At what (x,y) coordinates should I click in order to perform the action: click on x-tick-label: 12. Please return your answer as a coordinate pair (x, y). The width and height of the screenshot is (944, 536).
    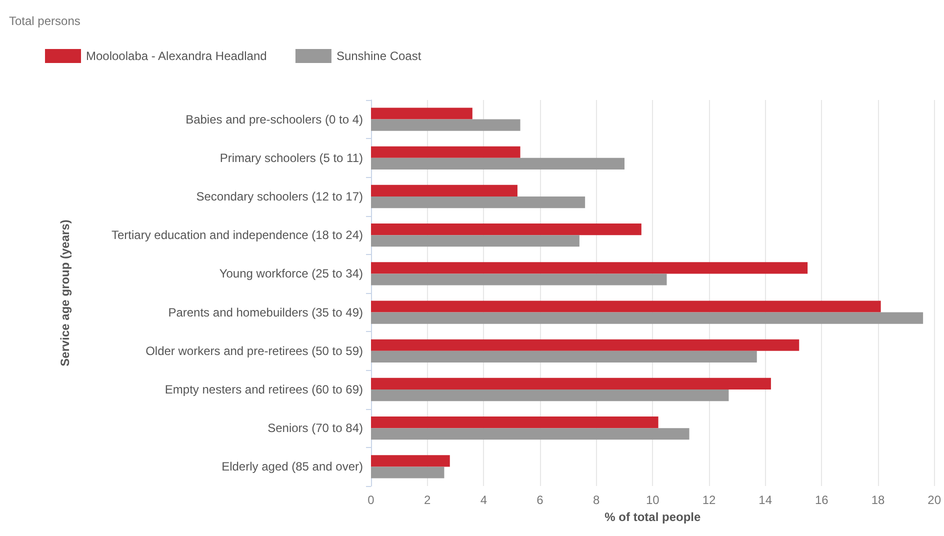
    Looking at the image, I should click on (709, 500).